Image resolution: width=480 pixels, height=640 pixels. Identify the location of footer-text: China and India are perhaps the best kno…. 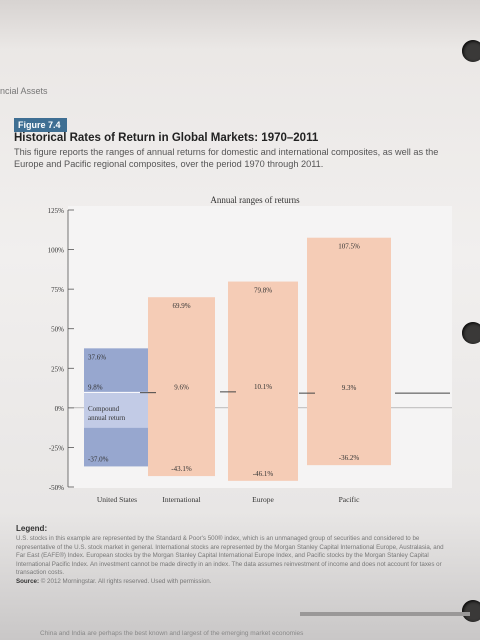
(172, 633).